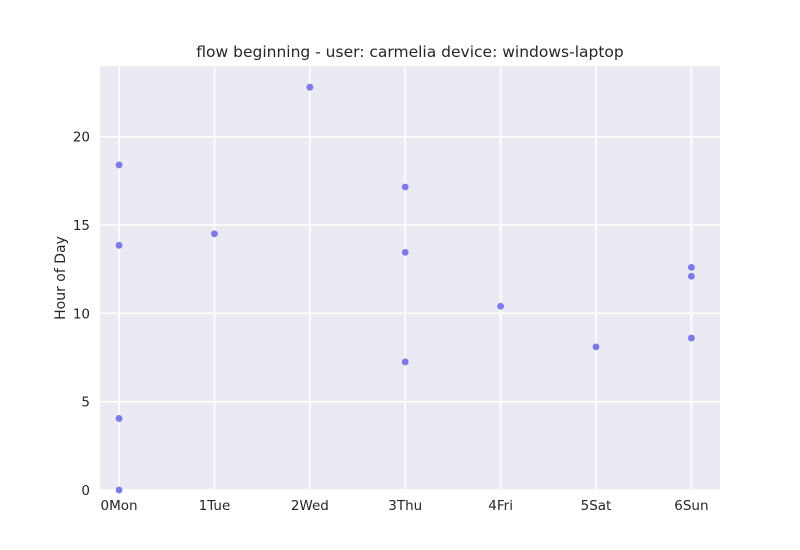 The image size is (800, 550). Describe the element at coordinates (119, 506) in the screenshot. I see `x-tick-label: 0Mon` at that location.